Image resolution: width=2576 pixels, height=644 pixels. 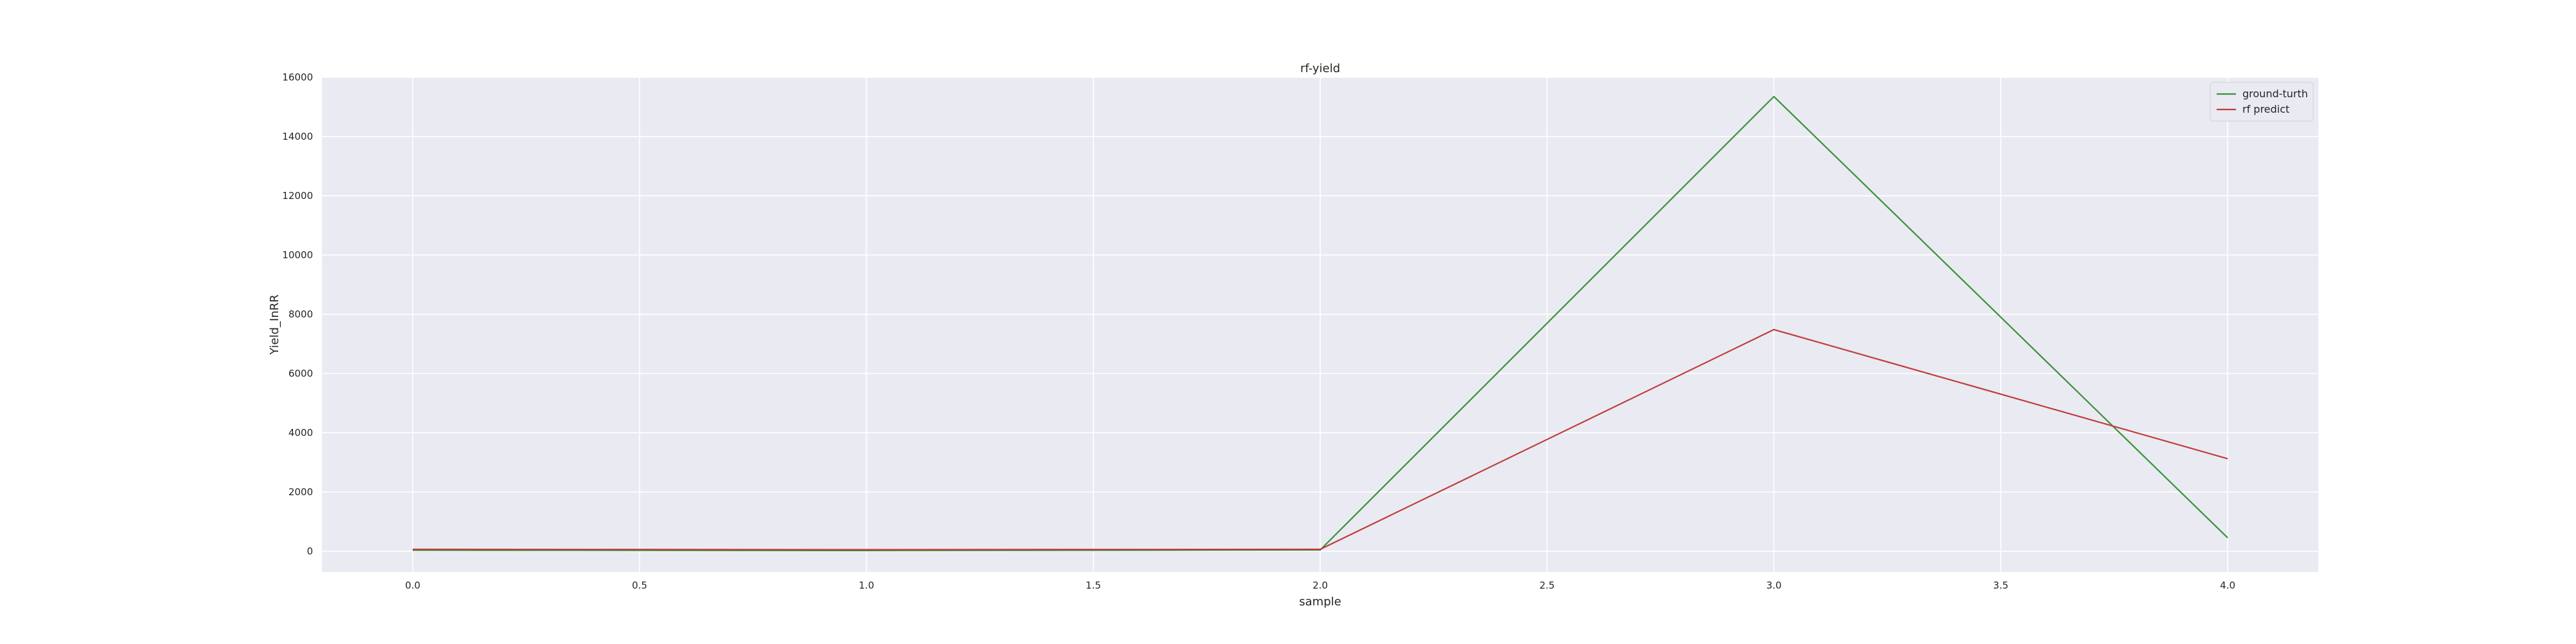 I want to click on x-tick-label: 3.0, so click(x=1774, y=586).